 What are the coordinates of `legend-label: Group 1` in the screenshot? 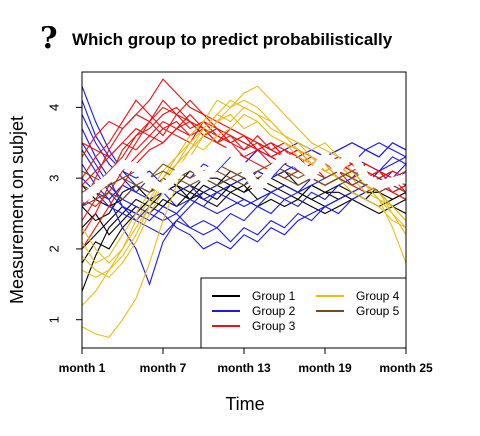 It's located at (274, 296).